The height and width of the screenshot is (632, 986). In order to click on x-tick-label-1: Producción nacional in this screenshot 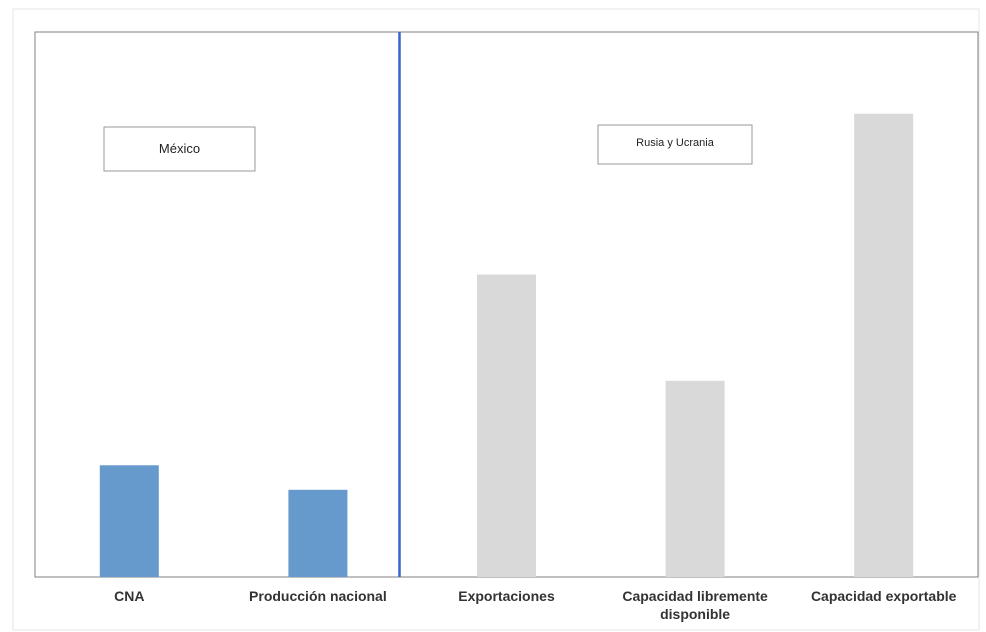, I will do `click(318, 596)`.